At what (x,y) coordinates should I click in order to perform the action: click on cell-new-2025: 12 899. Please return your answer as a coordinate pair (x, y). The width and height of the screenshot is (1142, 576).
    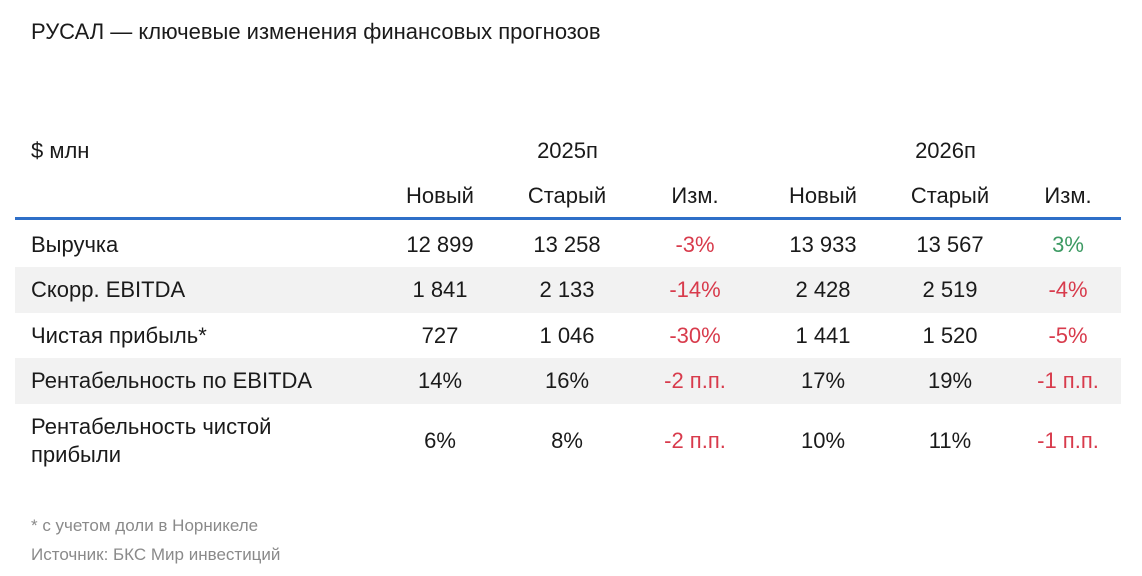
    Looking at the image, I should click on (440, 244).